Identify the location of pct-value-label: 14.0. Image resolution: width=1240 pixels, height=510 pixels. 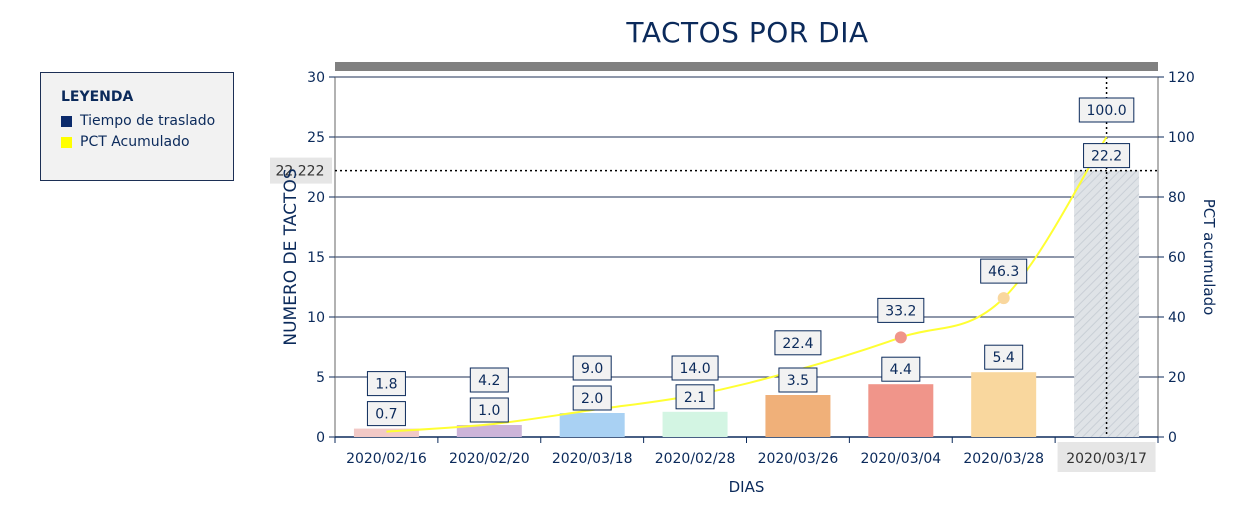
(694, 369).